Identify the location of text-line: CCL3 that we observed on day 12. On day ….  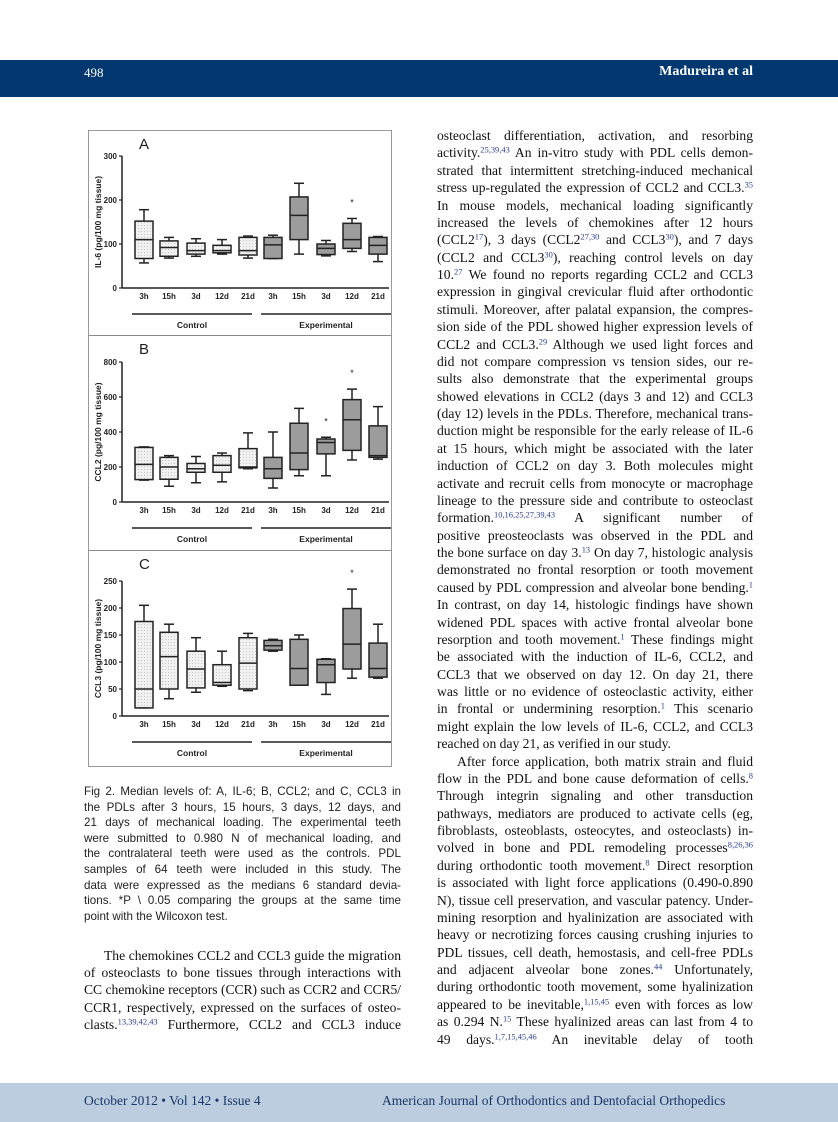
(595, 674).